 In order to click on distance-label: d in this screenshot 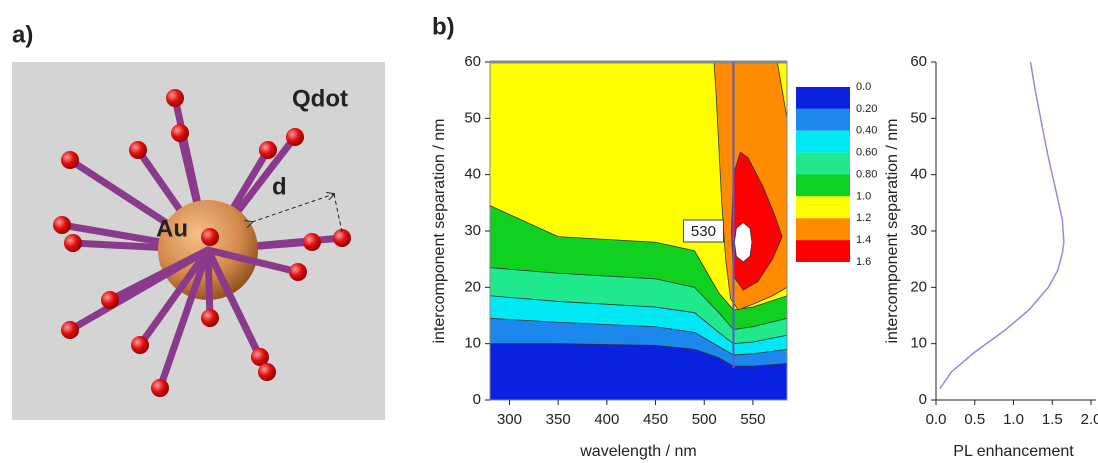, I will do `click(279, 186)`.